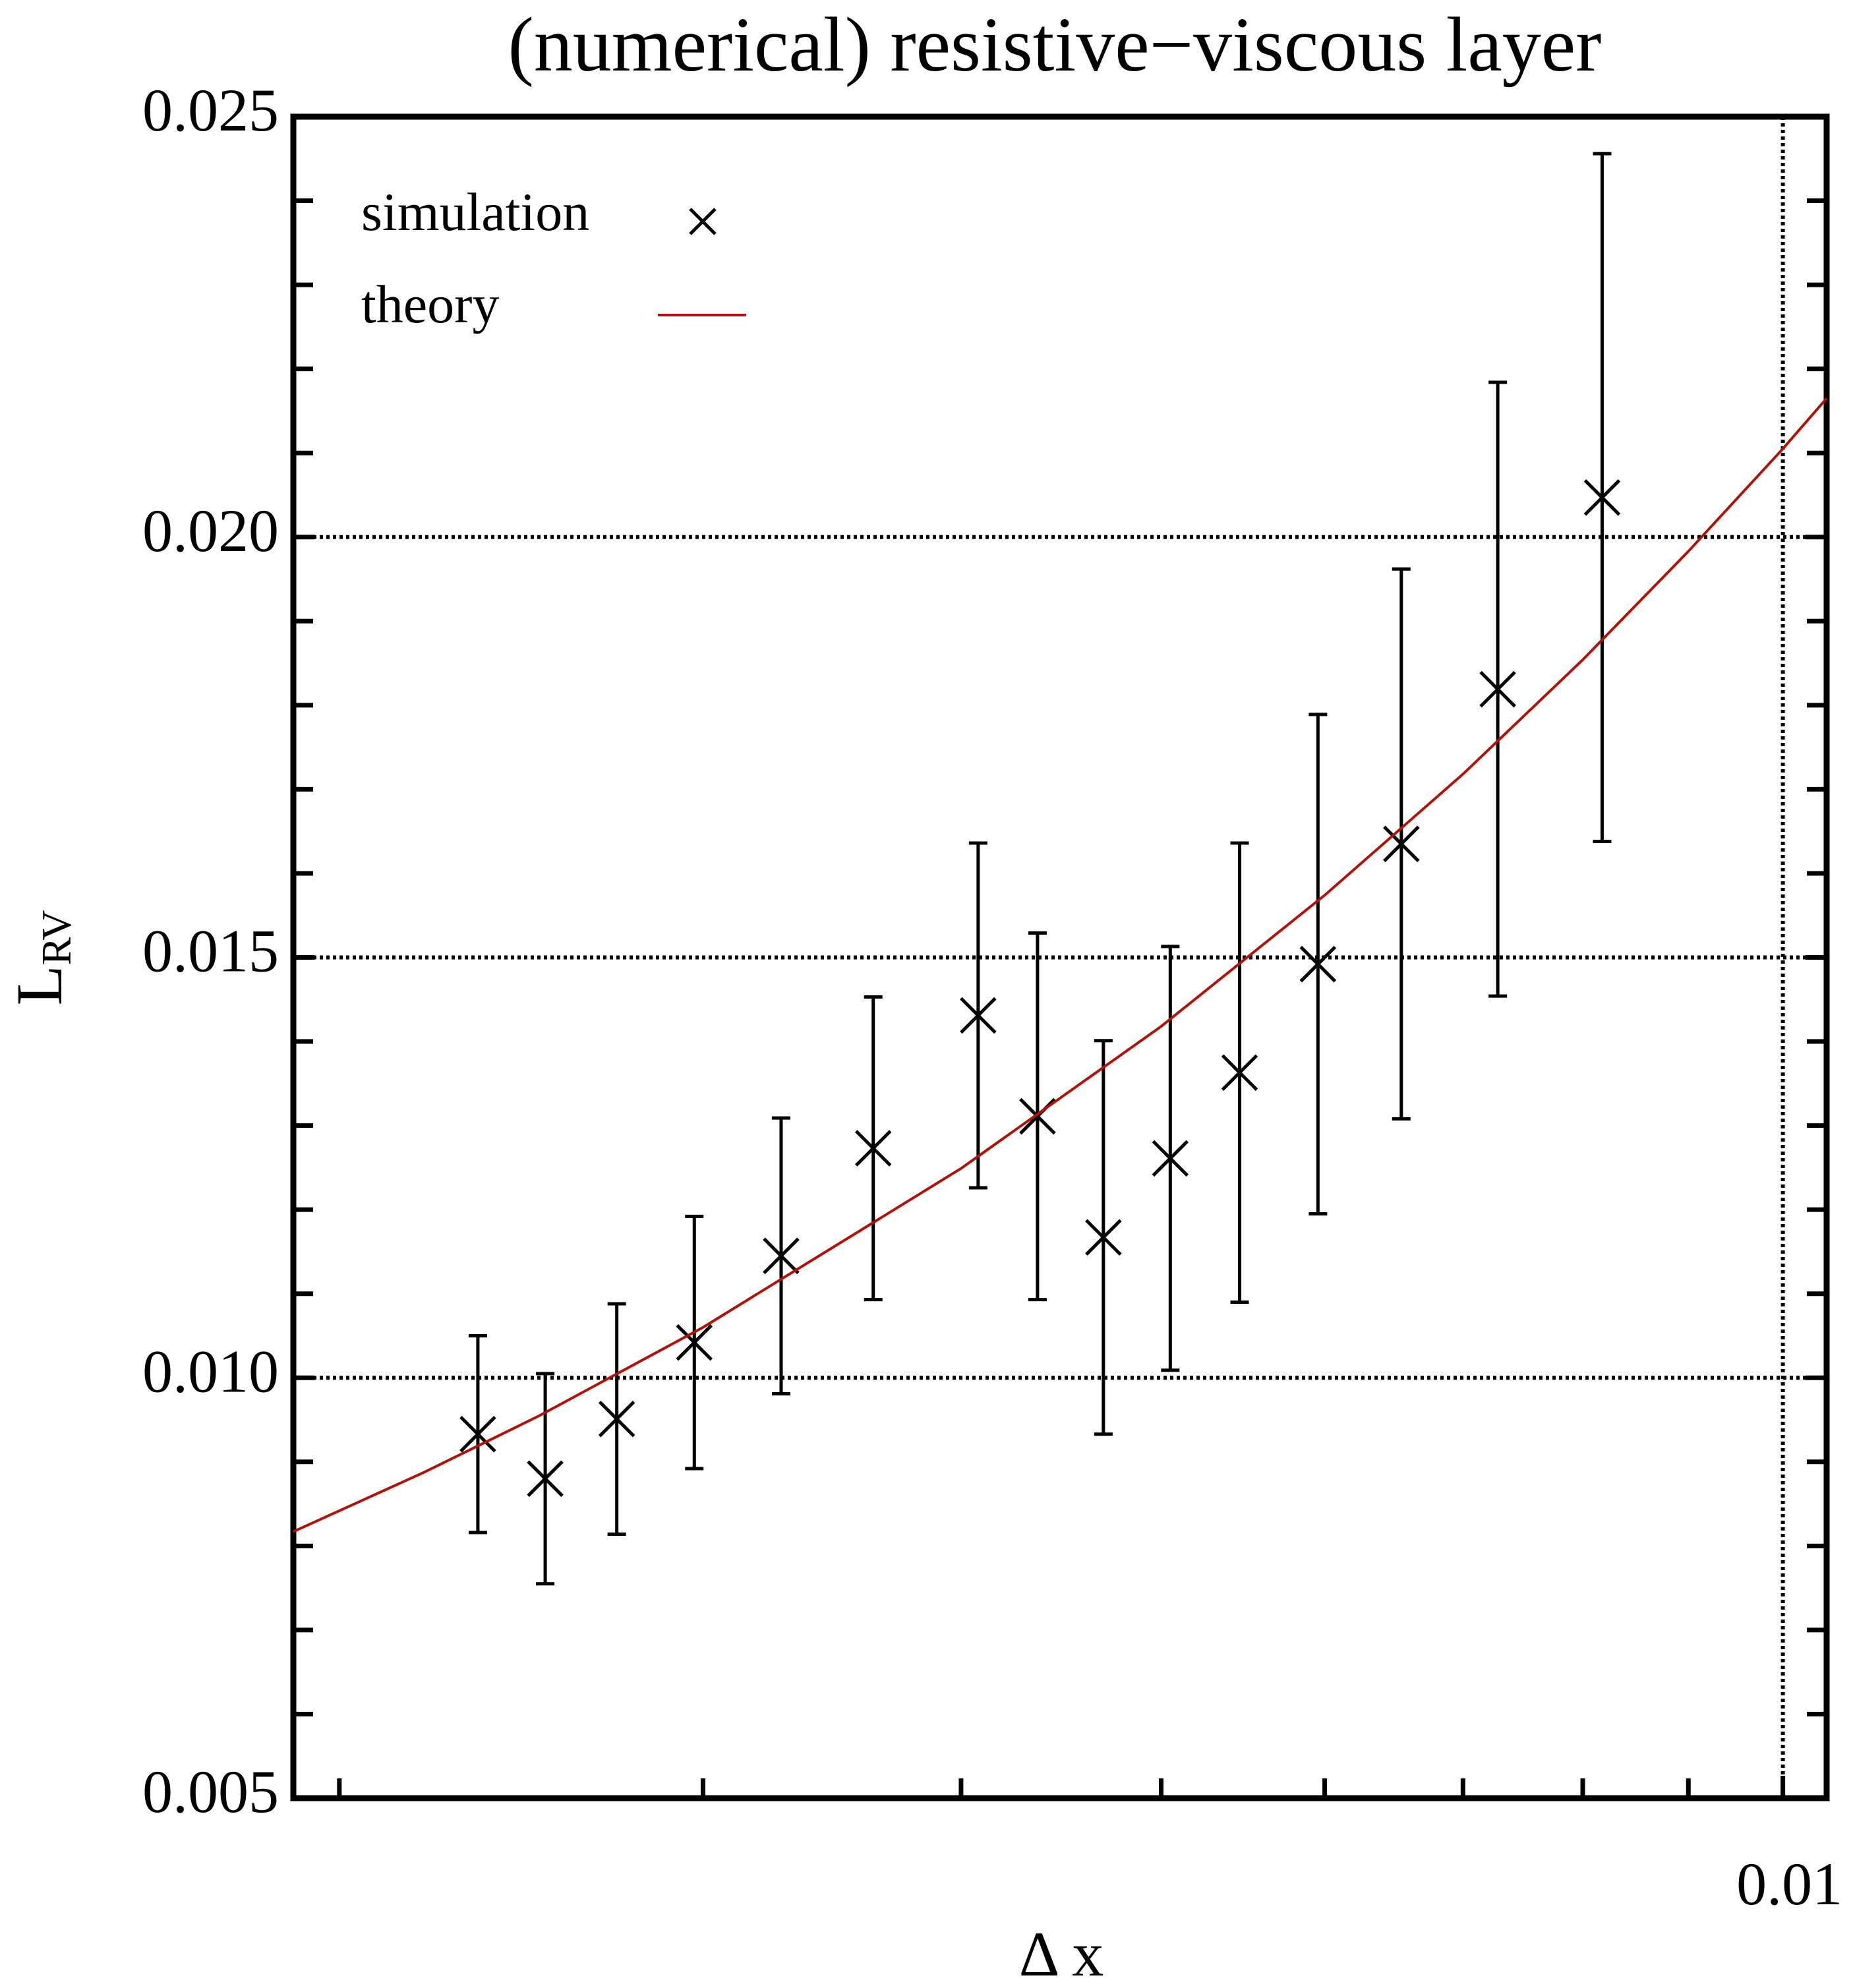 The width and height of the screenshot is (1853, 1988). What do you see at coordinates (703, 221) in the screenshot?
I see `legend-marker` at bounding box center [703, 221].